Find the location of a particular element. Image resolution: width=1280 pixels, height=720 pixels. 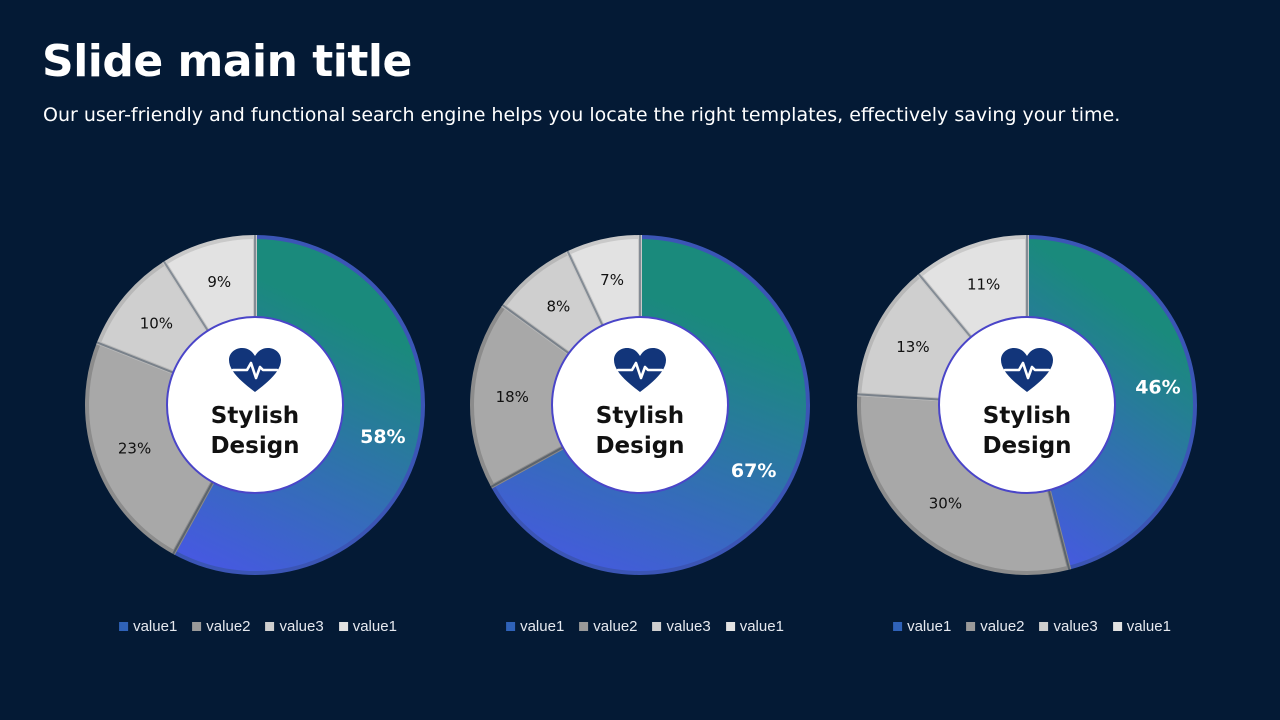

slice-label-1-4: 9% is located at coordinates (219, 282).